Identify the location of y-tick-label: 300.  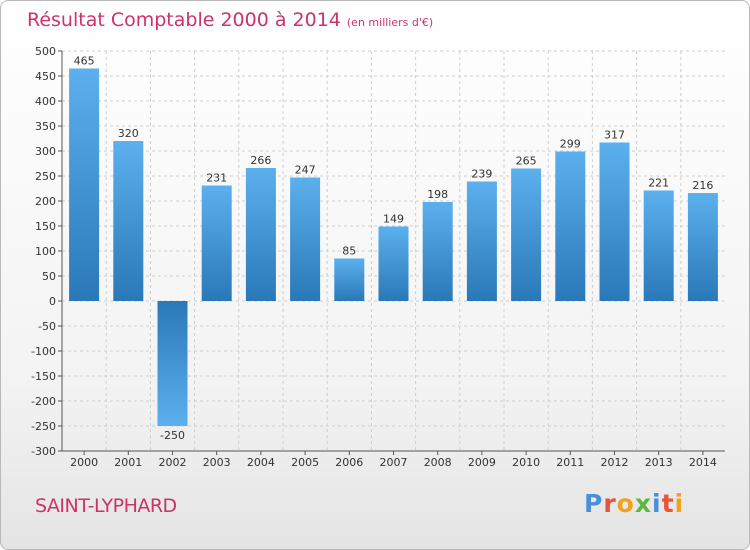
(45, 151).